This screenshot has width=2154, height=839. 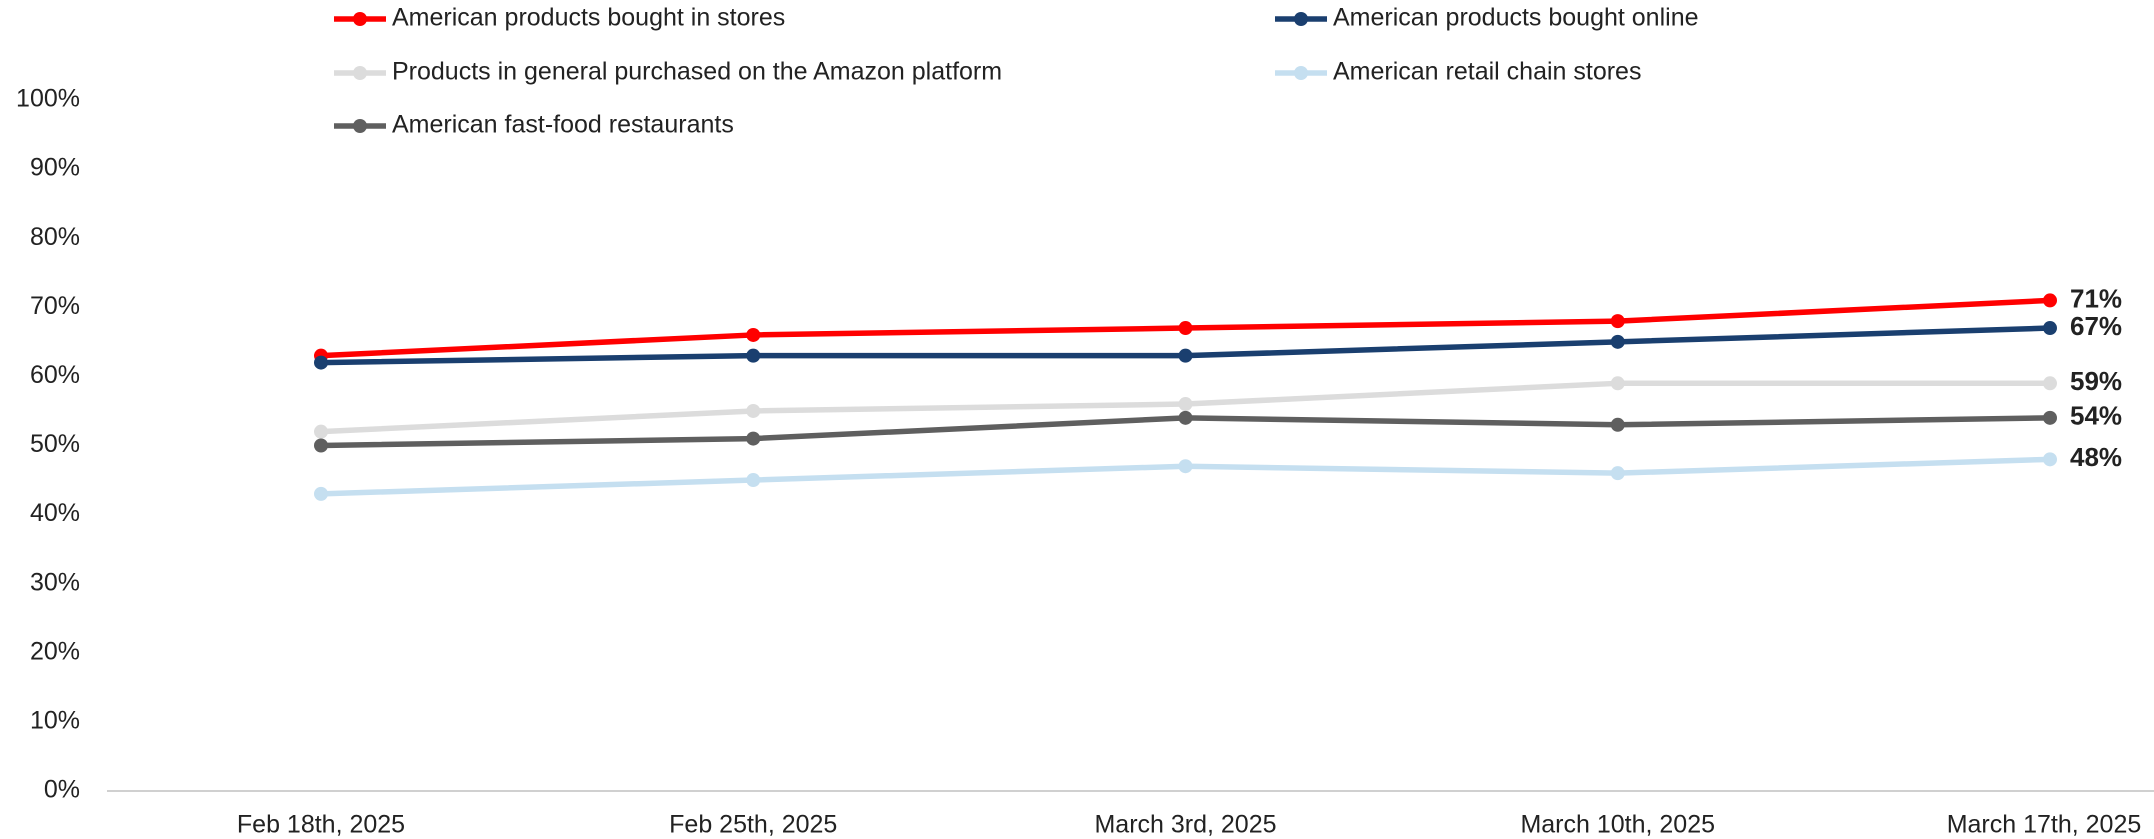 I want to click on y-tick-label: 30%, so click(x=55, y=582).